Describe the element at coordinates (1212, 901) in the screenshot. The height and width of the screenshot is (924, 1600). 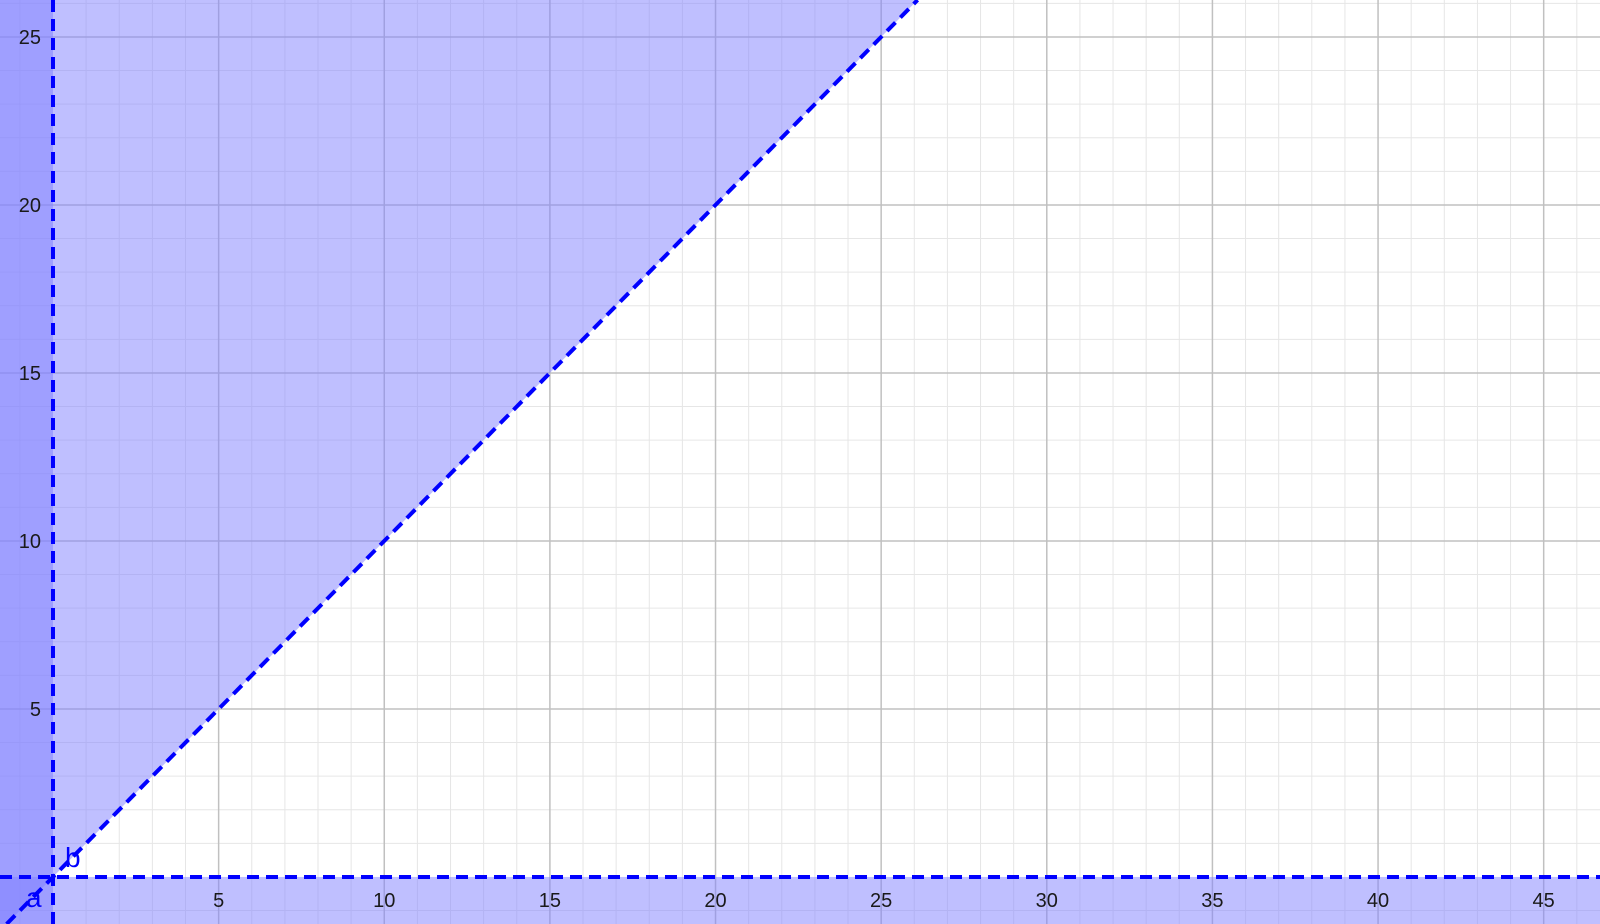
I see `x-tick-label: 35` at that location.